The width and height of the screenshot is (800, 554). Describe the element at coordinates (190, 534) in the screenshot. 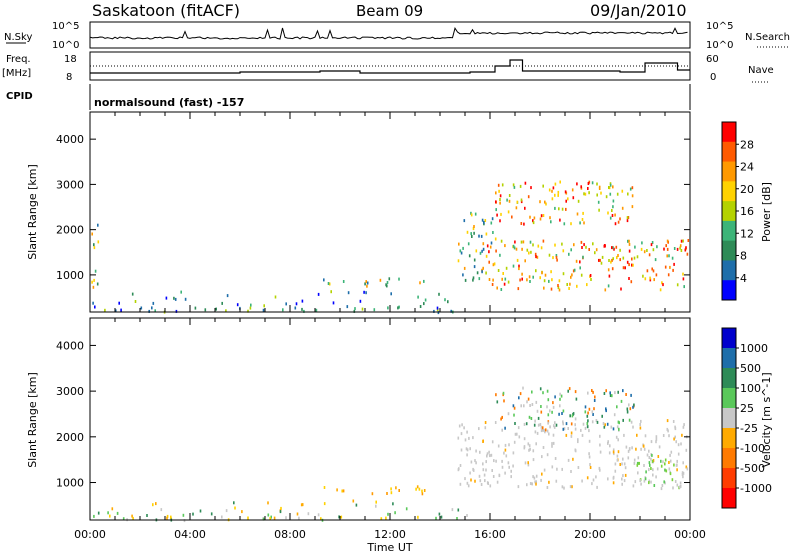

I see `time-tick-label: 04:00` at that location.